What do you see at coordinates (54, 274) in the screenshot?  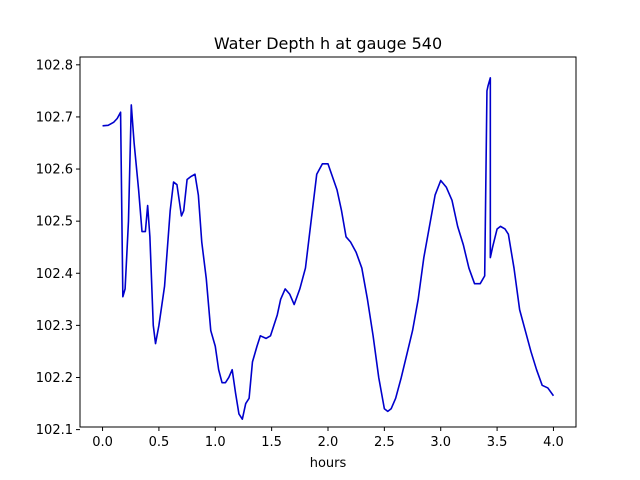 I see `y-tick-label: 102.4` at bounding box center [54, 274].